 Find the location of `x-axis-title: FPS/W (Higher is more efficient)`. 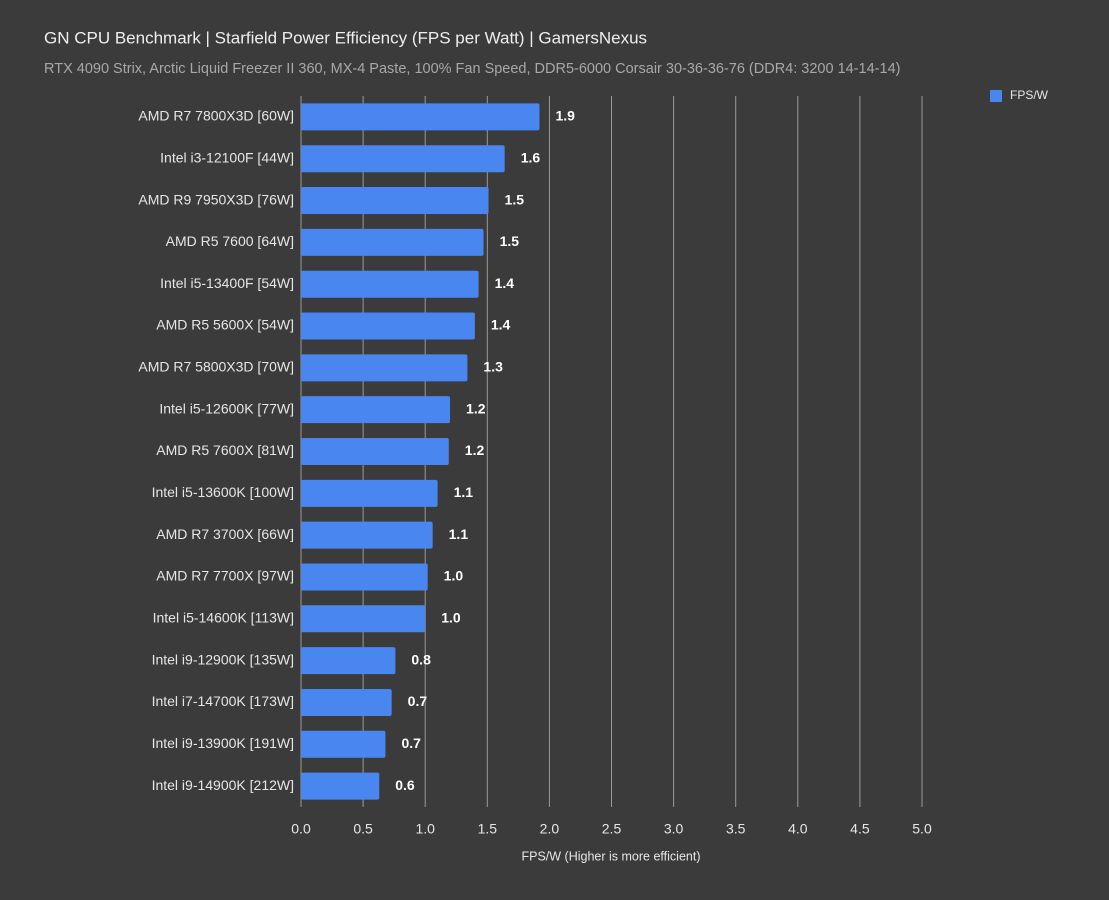

x-axis-title: FPS/W (Higher is more efficient) is located at coordinates (611, 856).